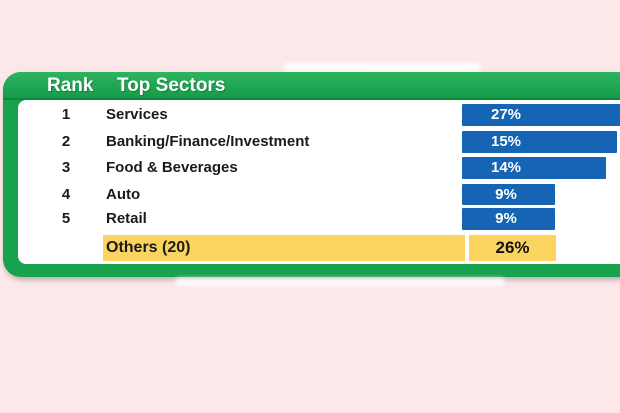 Image resolution: width=620 pixels, height=413 pixels. Describe the element at coordinates (311, 86) in the screenshot. I see `table-header: Rank Top Sectors` at that location.